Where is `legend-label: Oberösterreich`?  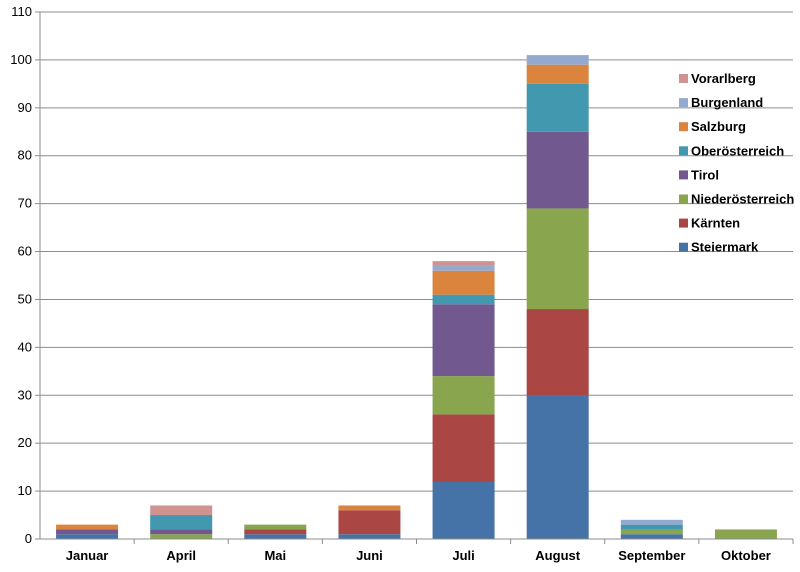
legend-label: Oberösterreich is located at coordinates (737, 150).